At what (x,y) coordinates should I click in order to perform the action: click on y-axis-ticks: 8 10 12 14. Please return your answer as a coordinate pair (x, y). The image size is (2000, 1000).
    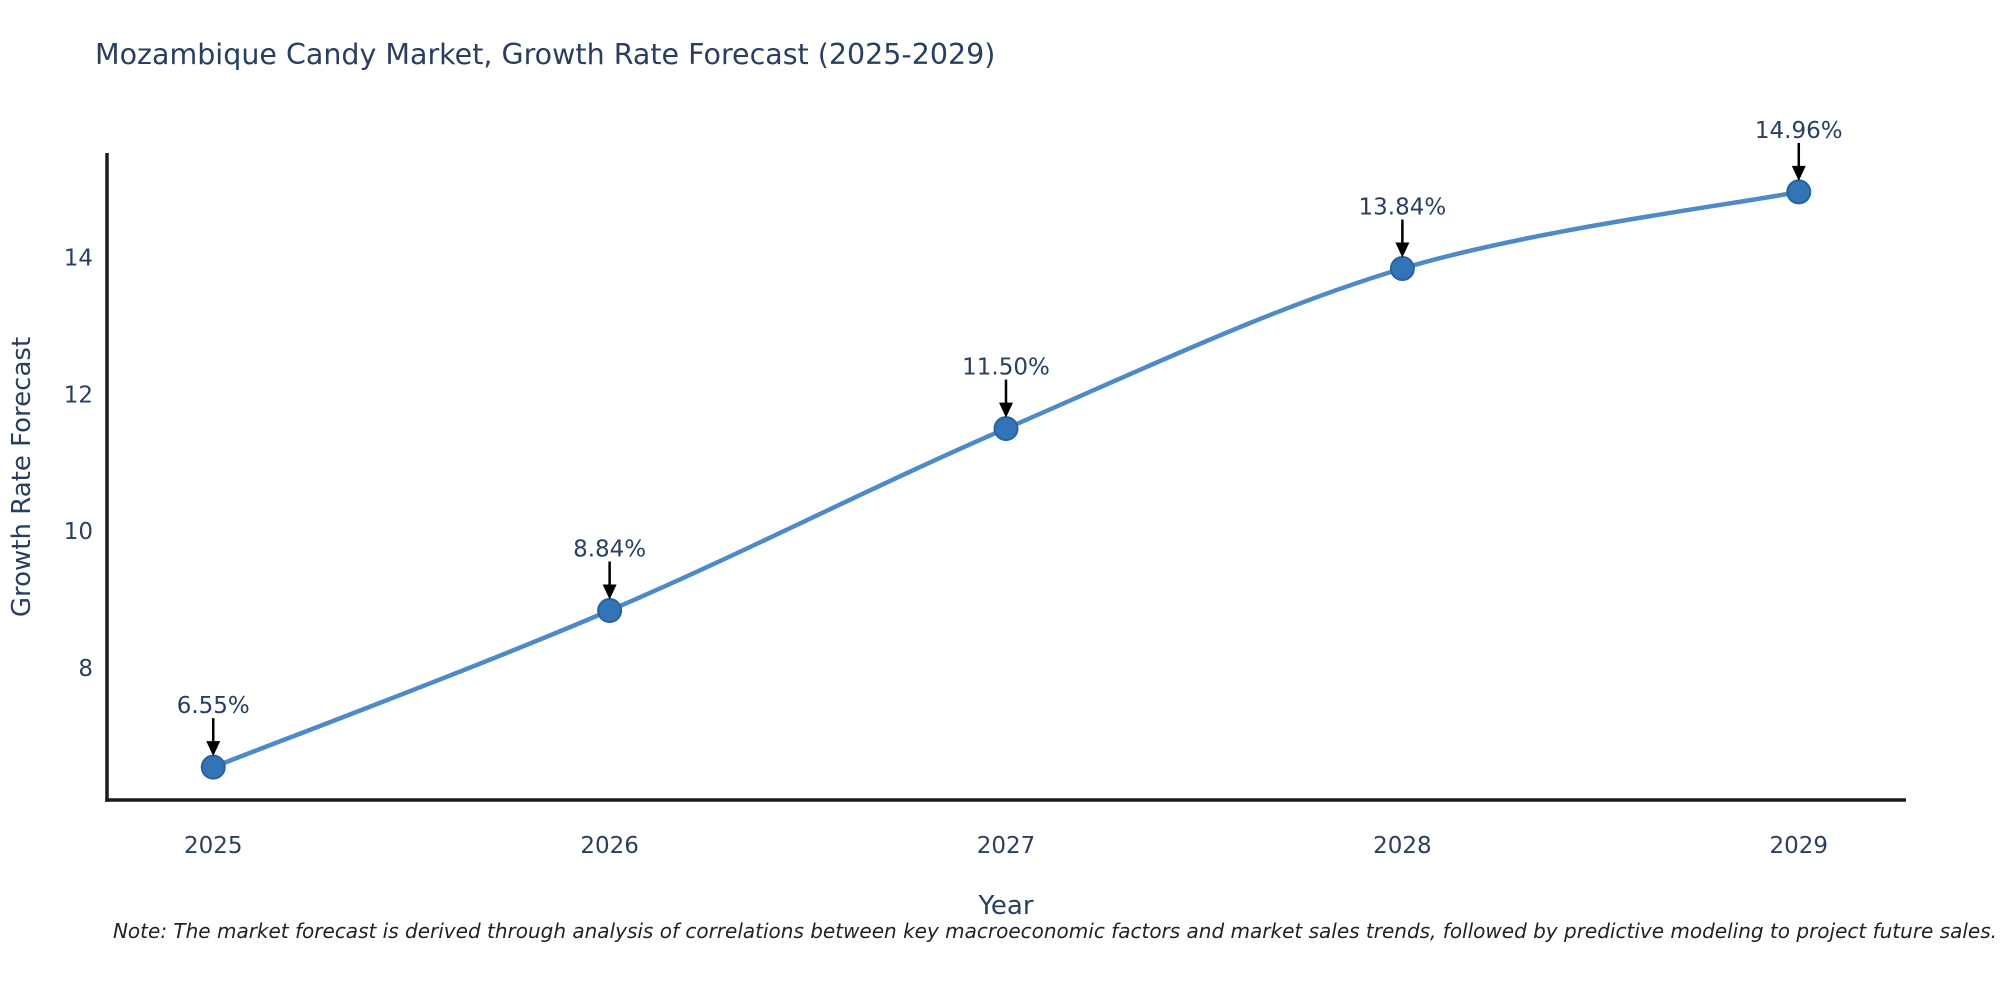
    Looking at the image, I should click on (78, 464).